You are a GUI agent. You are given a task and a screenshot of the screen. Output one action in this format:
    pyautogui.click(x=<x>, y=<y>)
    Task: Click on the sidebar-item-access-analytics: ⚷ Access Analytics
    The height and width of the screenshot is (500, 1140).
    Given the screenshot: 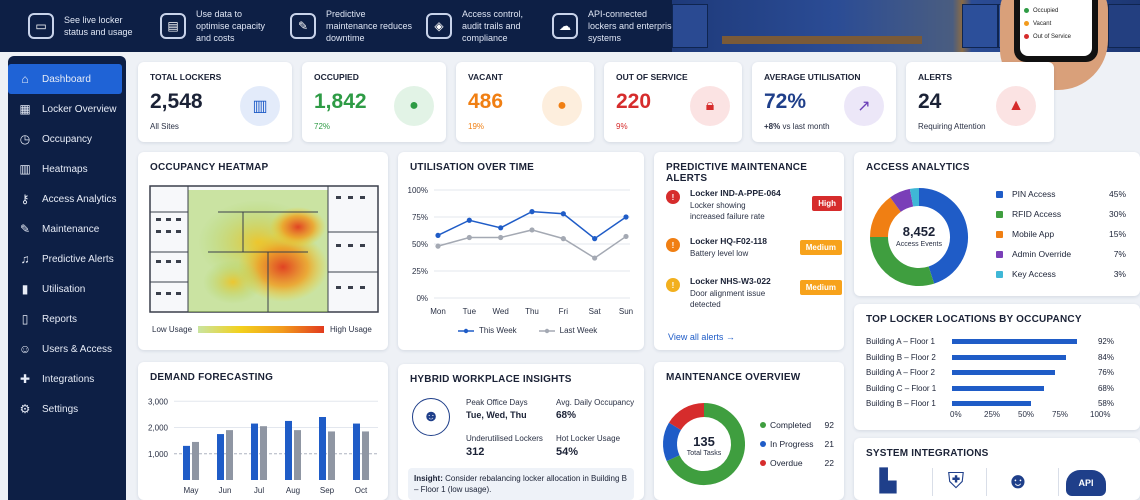 What is the action you would take?
    pyautogui.click(x=67, y=199)
    